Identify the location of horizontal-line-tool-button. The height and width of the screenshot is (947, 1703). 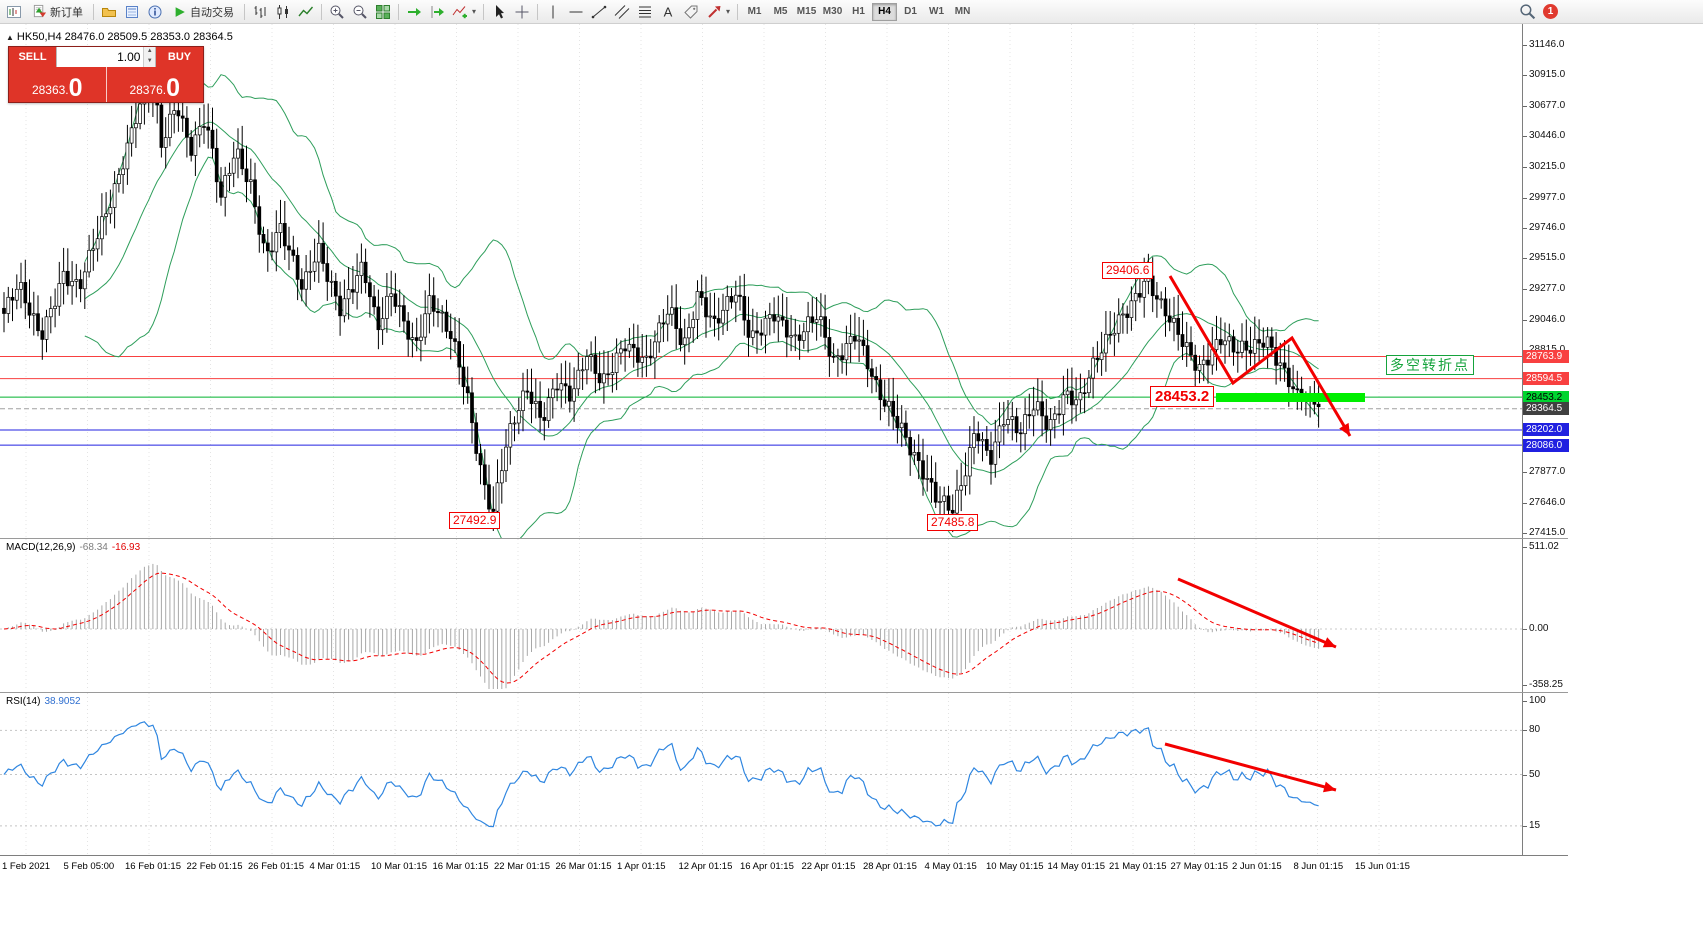
(576, 12).